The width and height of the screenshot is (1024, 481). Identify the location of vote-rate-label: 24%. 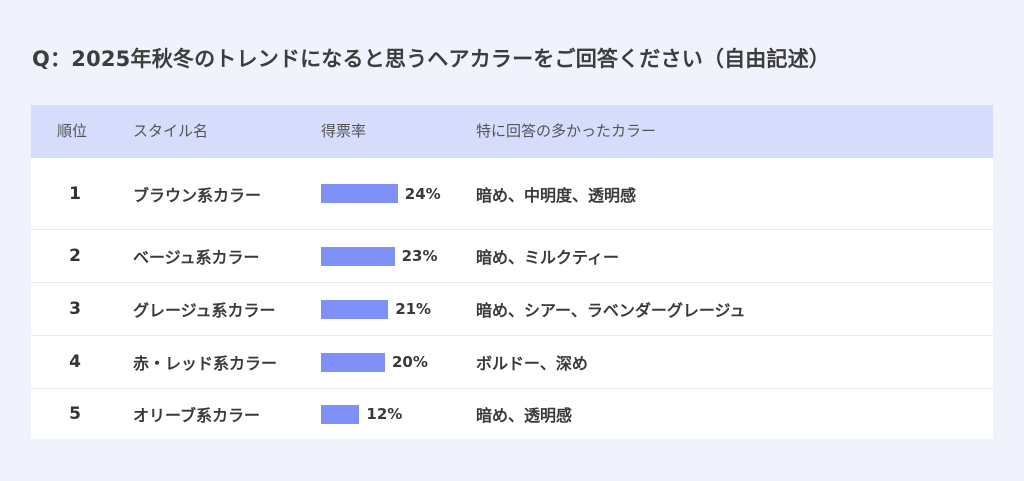
(422, 193).